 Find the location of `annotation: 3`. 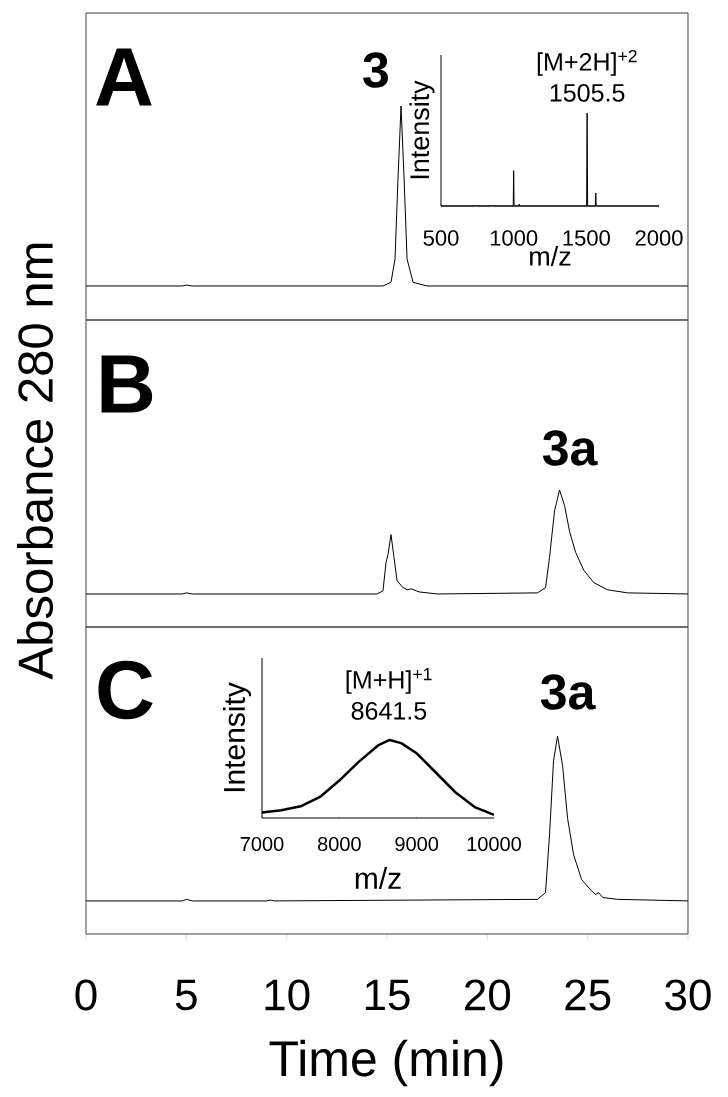

annotation: 3 is located at coordinates (375, 70).